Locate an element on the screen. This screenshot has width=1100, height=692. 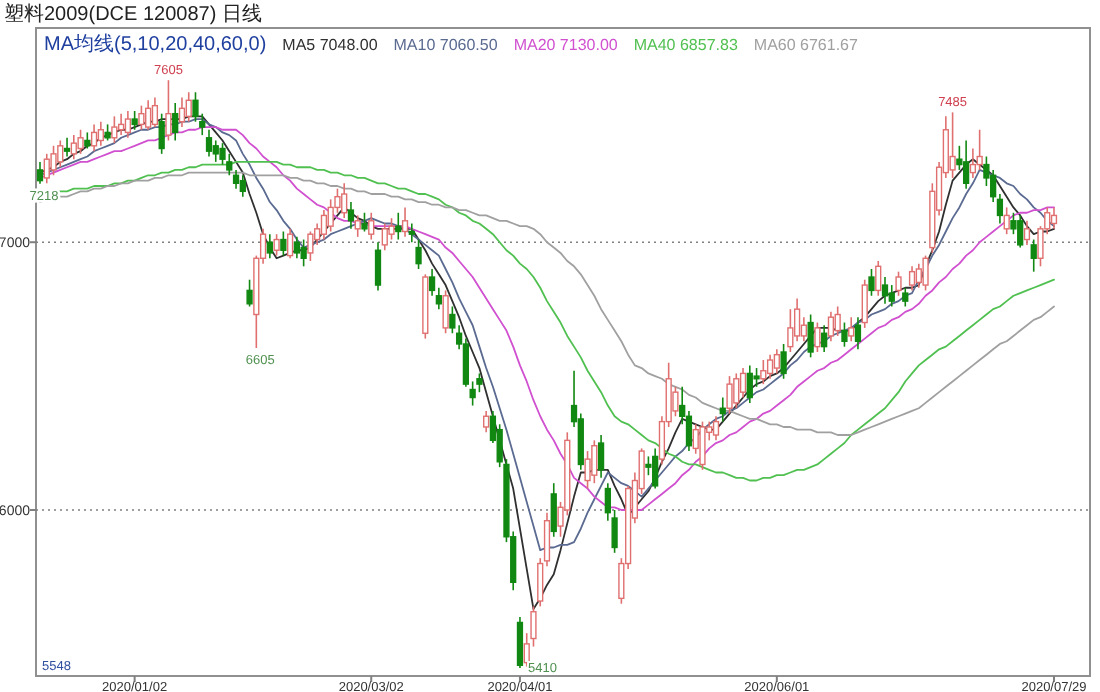
legend-title: MA均线(5,10,20,40,60,0) is located at coordinates (155, 44).